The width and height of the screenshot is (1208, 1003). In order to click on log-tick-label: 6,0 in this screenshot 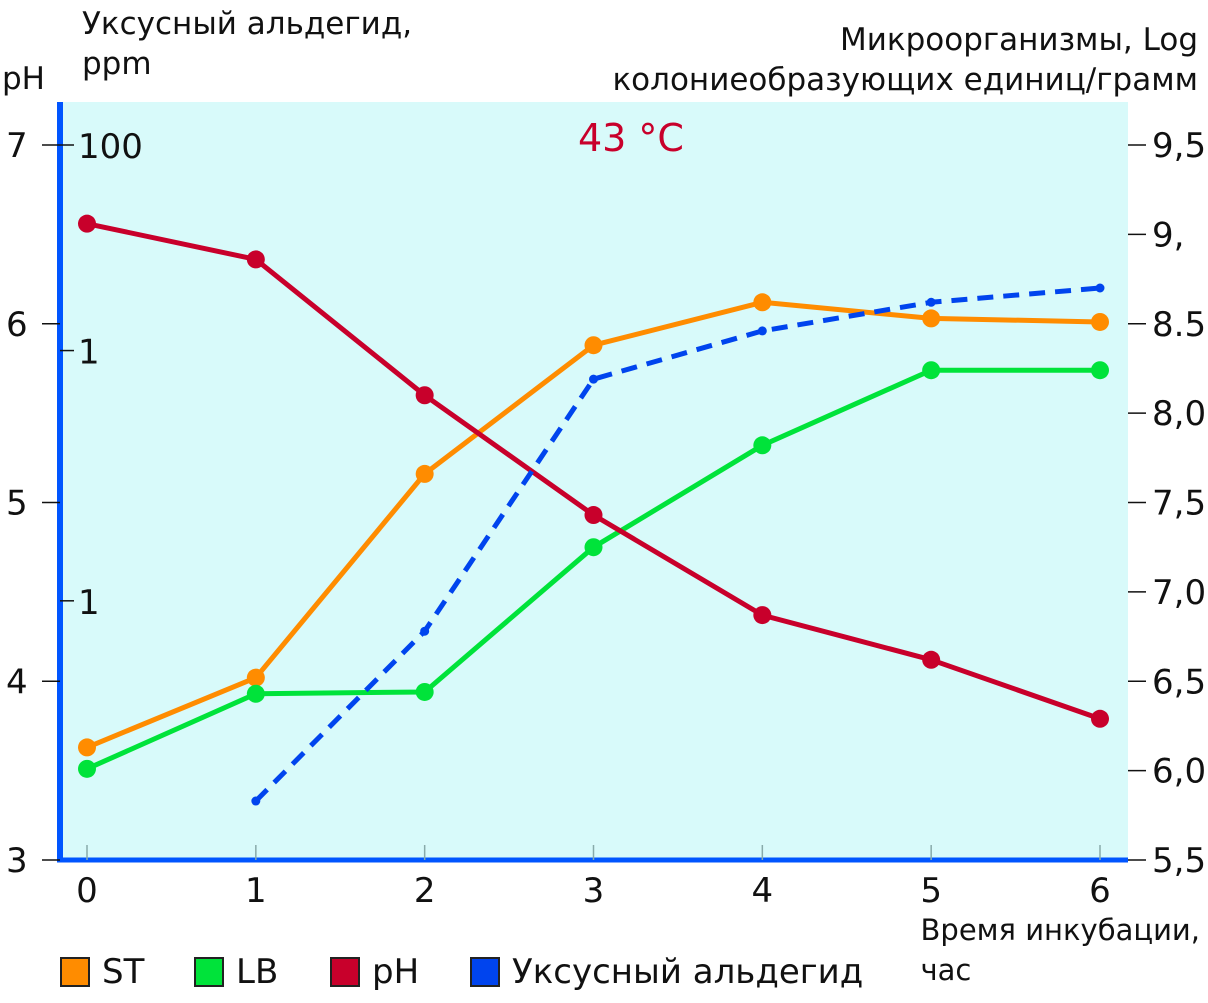, I will do `click(1179, 772)`.